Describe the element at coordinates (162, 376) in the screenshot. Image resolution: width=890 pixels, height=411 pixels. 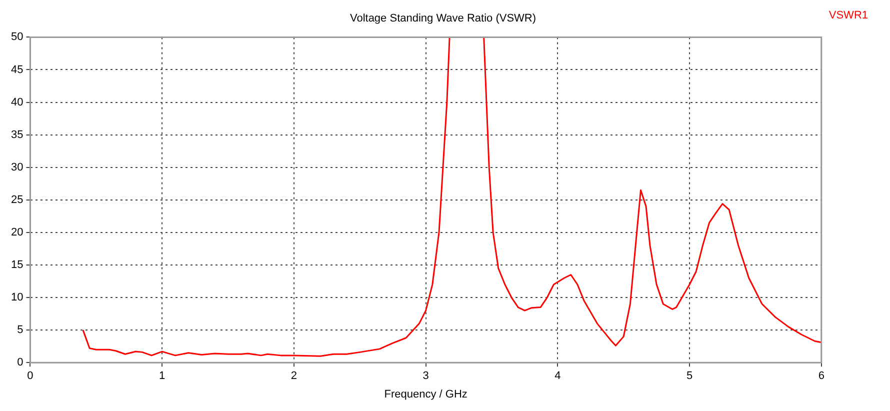
I see `x-tick-label: 1` at that location.